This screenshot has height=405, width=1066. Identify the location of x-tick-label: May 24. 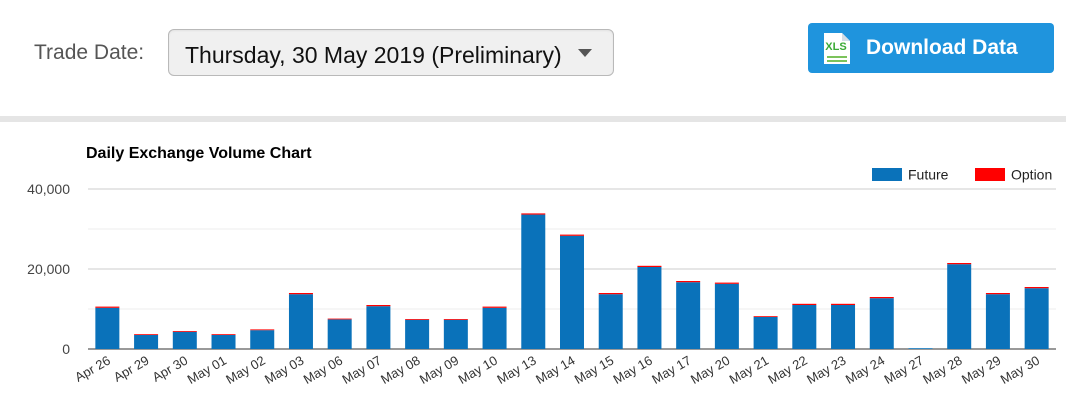
(865, 370).